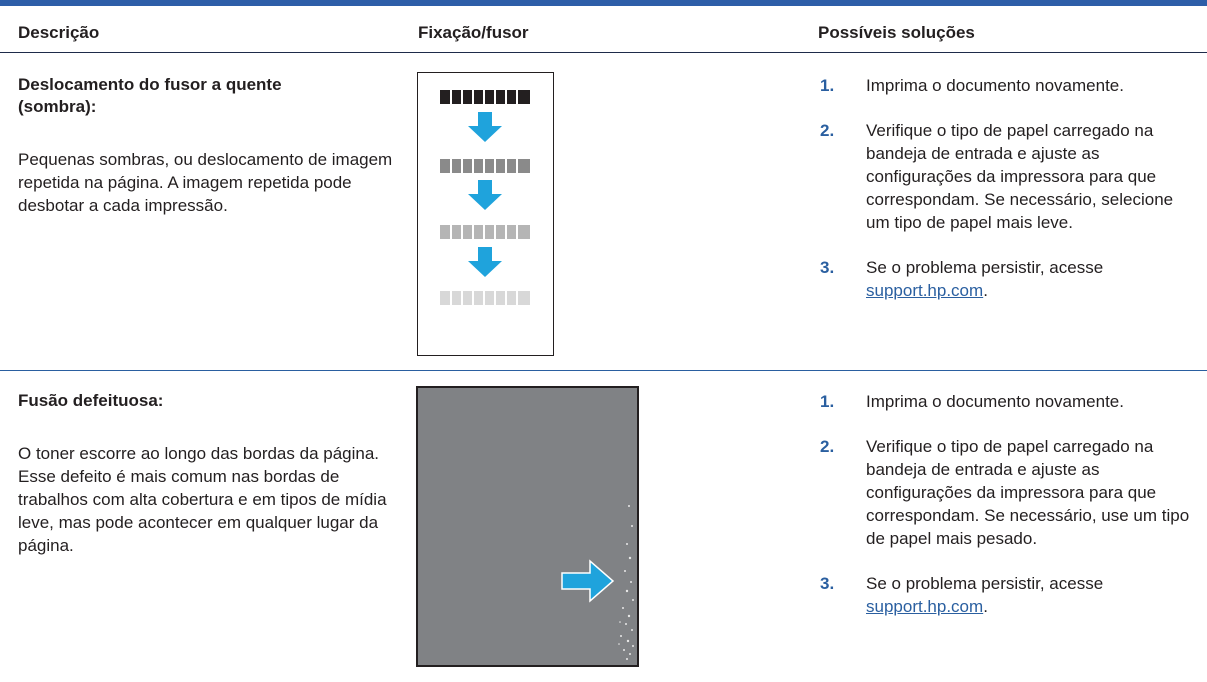 The height and width of the screenshot is (682, 1207). What do you see at coordinates (150, 95) in the screenshot?
I see `issue-title: Deslocamento do fusor a quente (sombra):` at bounding box center [150, 95].